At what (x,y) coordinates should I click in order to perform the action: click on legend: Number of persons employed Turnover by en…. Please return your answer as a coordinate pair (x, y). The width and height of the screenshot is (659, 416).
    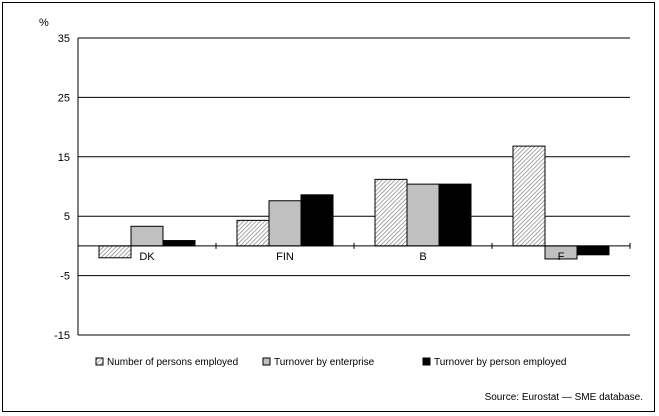
    Looking at the image, I should click on (330, 362).